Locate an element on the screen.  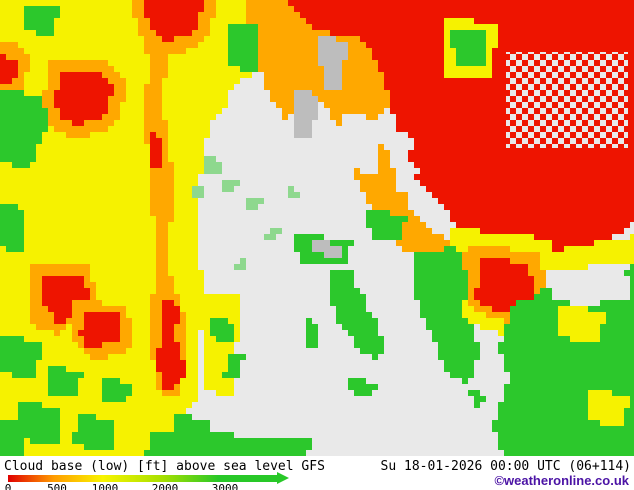
map-region-sardinia-green is located at coordinates (312, 333).